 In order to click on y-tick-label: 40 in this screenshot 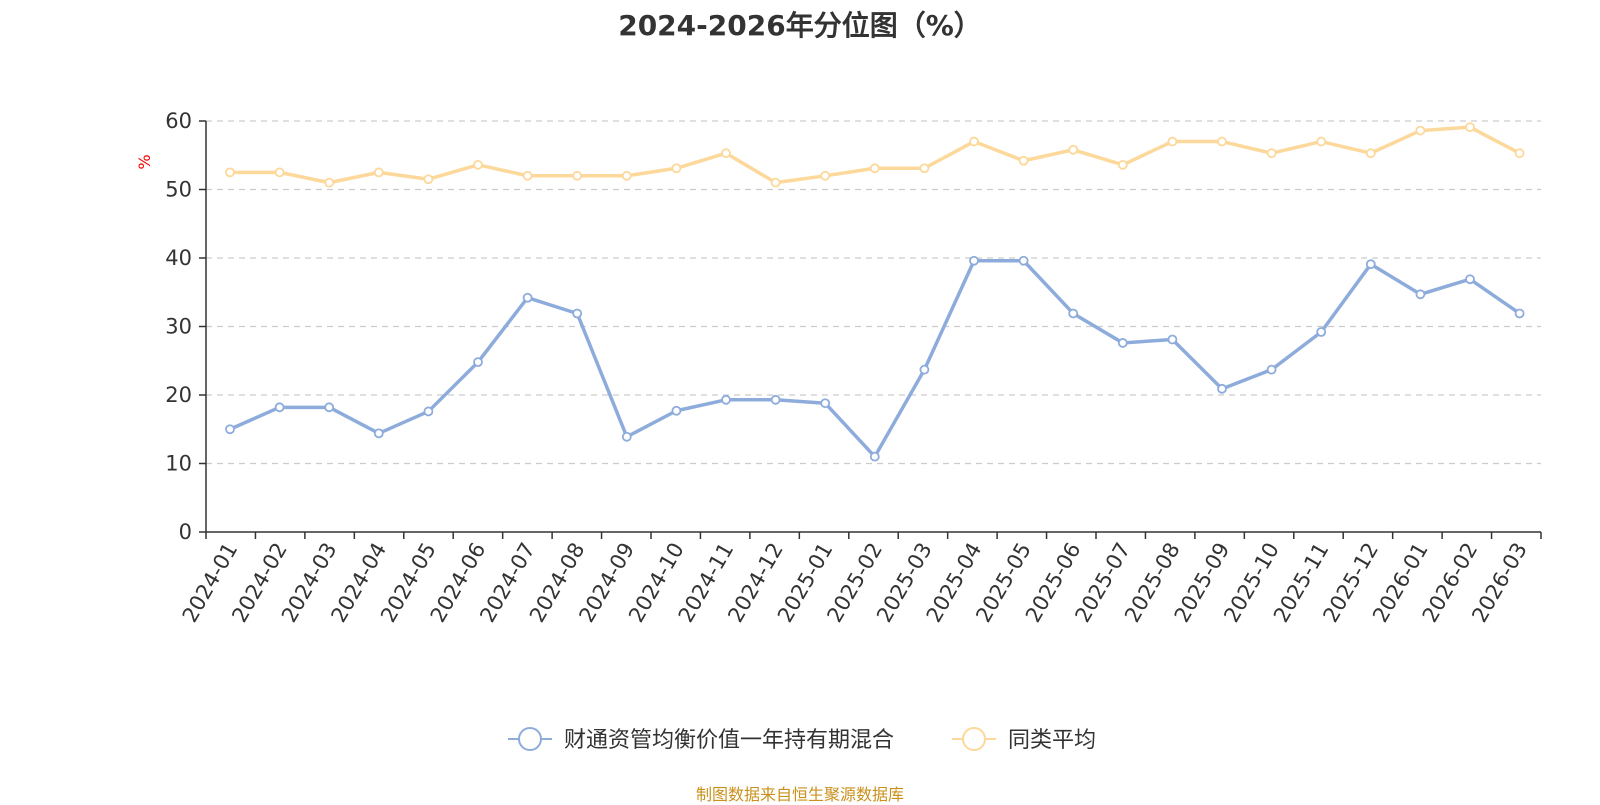, I will do `click(178, 258)`.